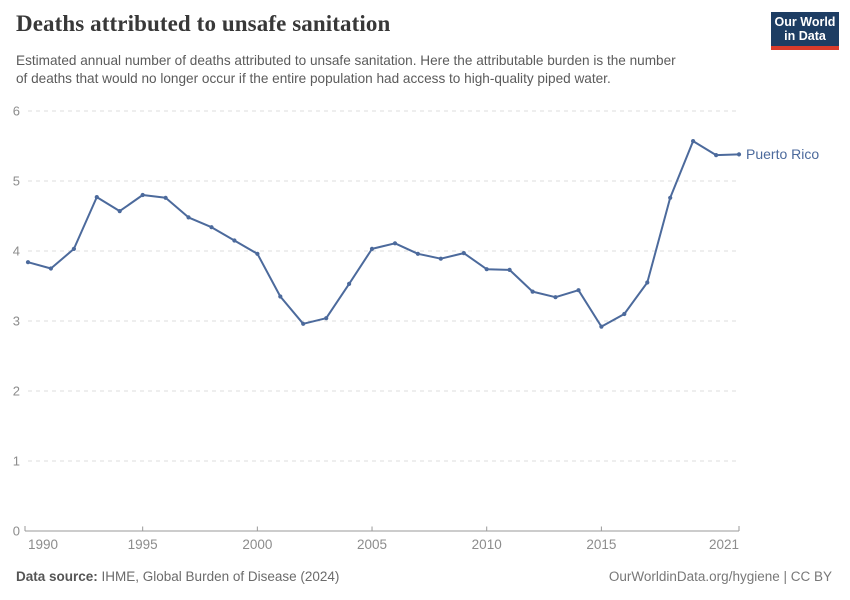 This screenshot has height=600, width=850. I want to click on data-point-2013, so click(555, 297).